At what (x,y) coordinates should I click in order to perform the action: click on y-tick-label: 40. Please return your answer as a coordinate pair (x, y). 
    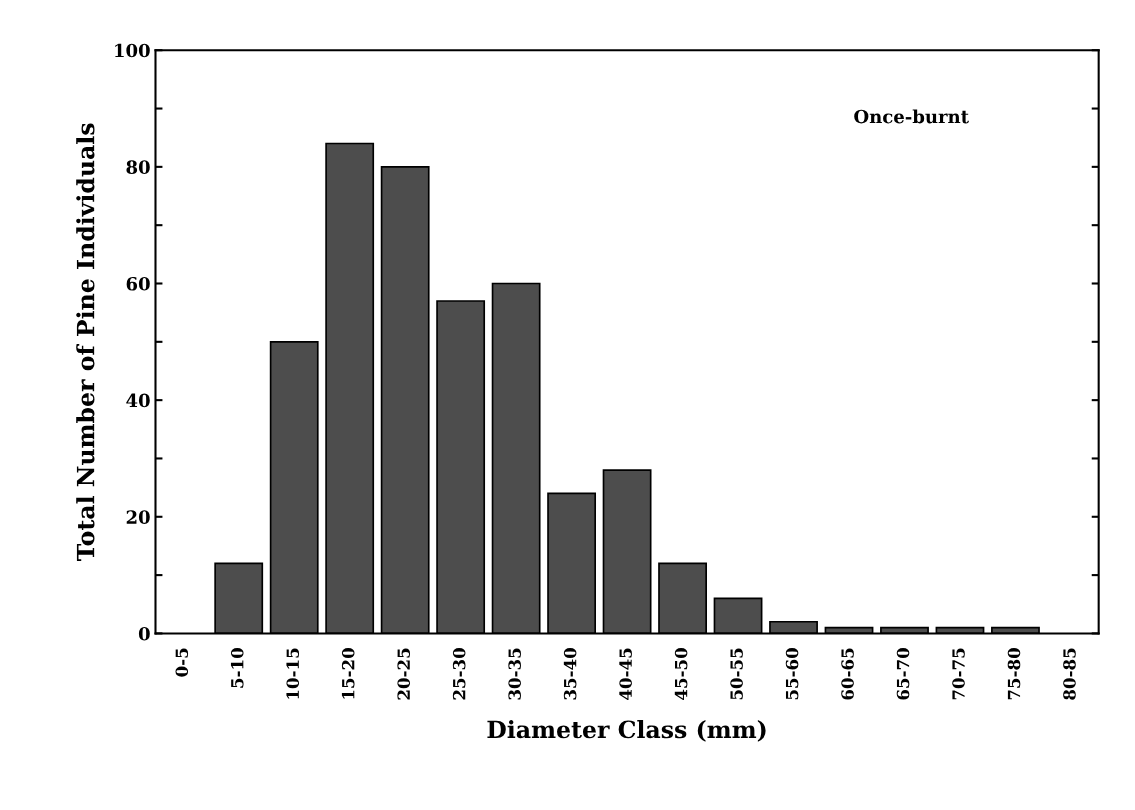
    Looking at the image, I should click on (138, 400).